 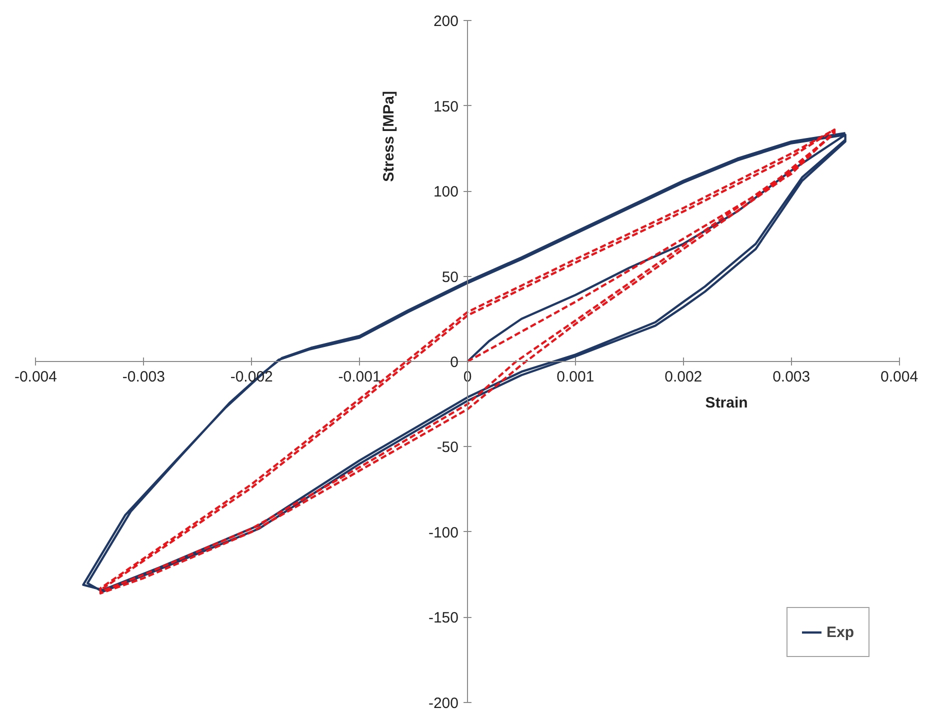 What do you see at coordinates (443, 618) in the screenshot?
I see `y-tick-label: -150` at bounding box center [443, 618].